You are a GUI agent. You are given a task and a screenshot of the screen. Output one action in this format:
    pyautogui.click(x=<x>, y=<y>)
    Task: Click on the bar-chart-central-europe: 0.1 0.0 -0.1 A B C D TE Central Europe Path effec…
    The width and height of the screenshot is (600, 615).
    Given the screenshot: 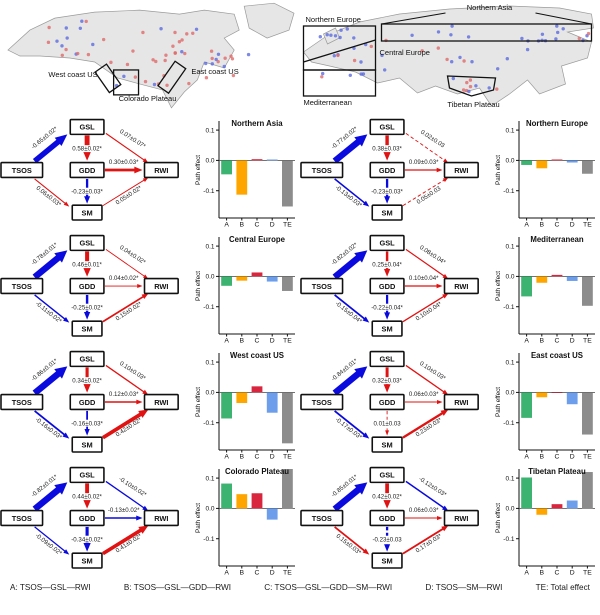 What is the action you would take?
    pyautogui.click(x=245, y=290)
    